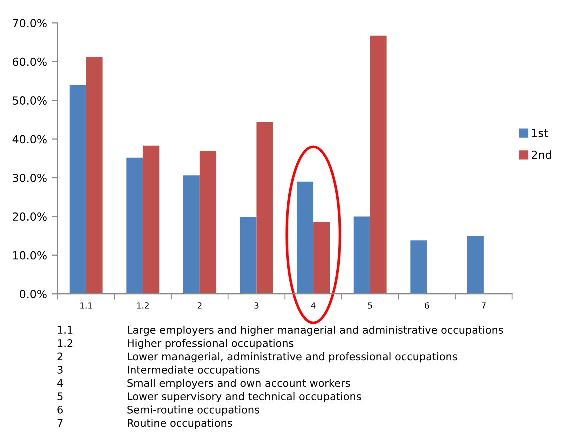  Describe the element at coordinates (29, 139) in the screenshot. I see `y-tick-label: 40.0%` at that location.